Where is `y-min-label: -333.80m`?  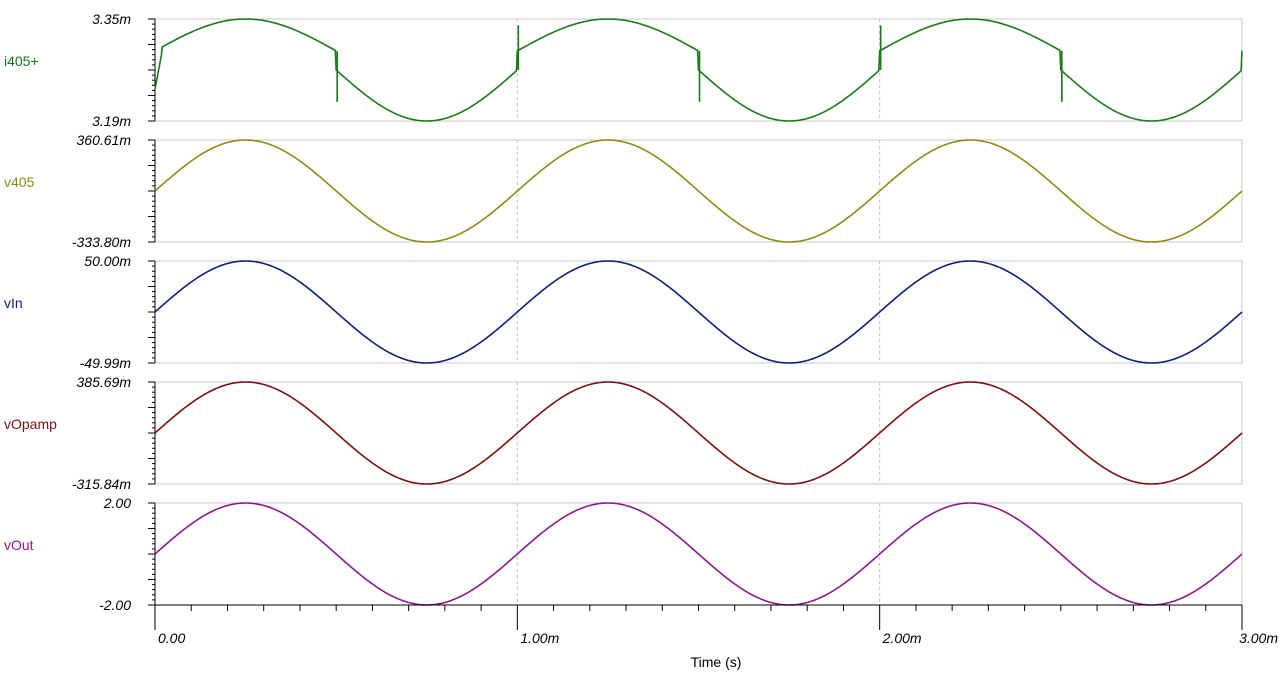
y-min-label: -333.80m is located at coordinates (101, 242).